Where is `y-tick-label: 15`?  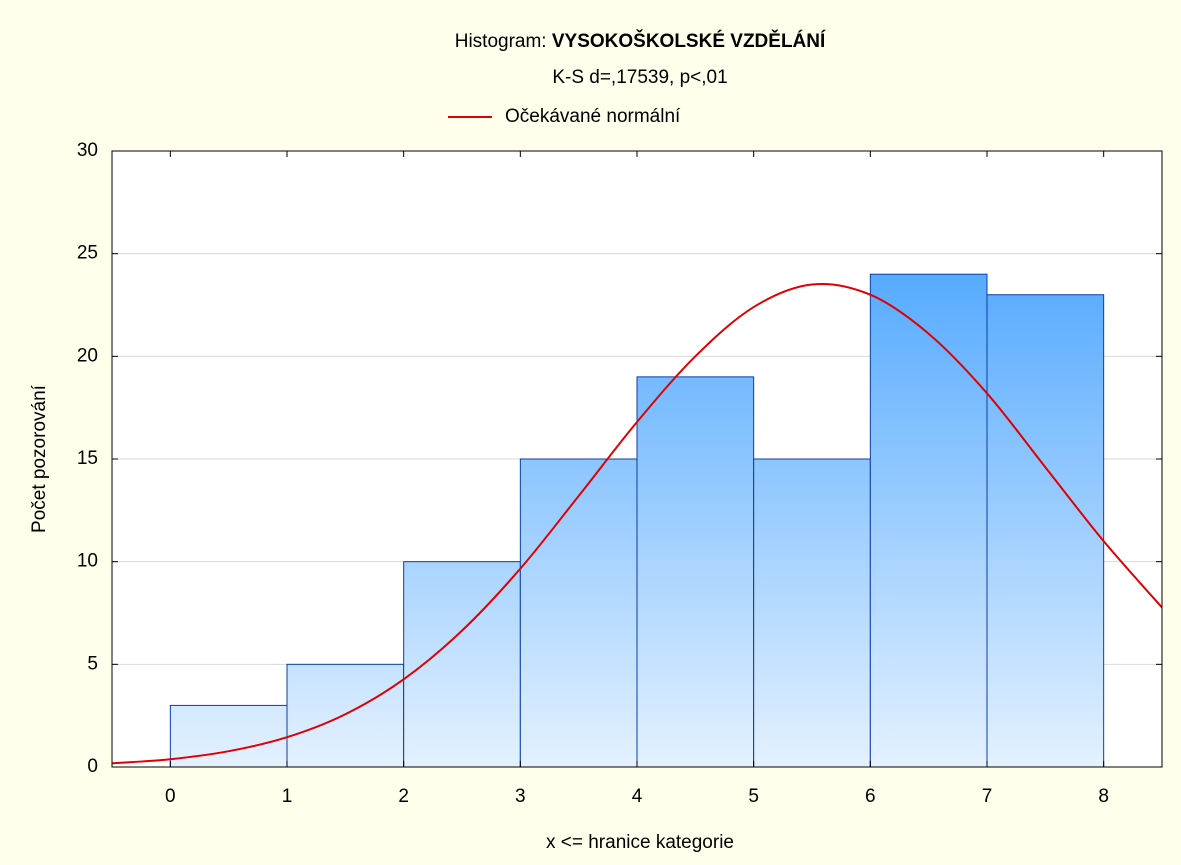
y-tick-label: 15 is located at coordinates (87, 458).